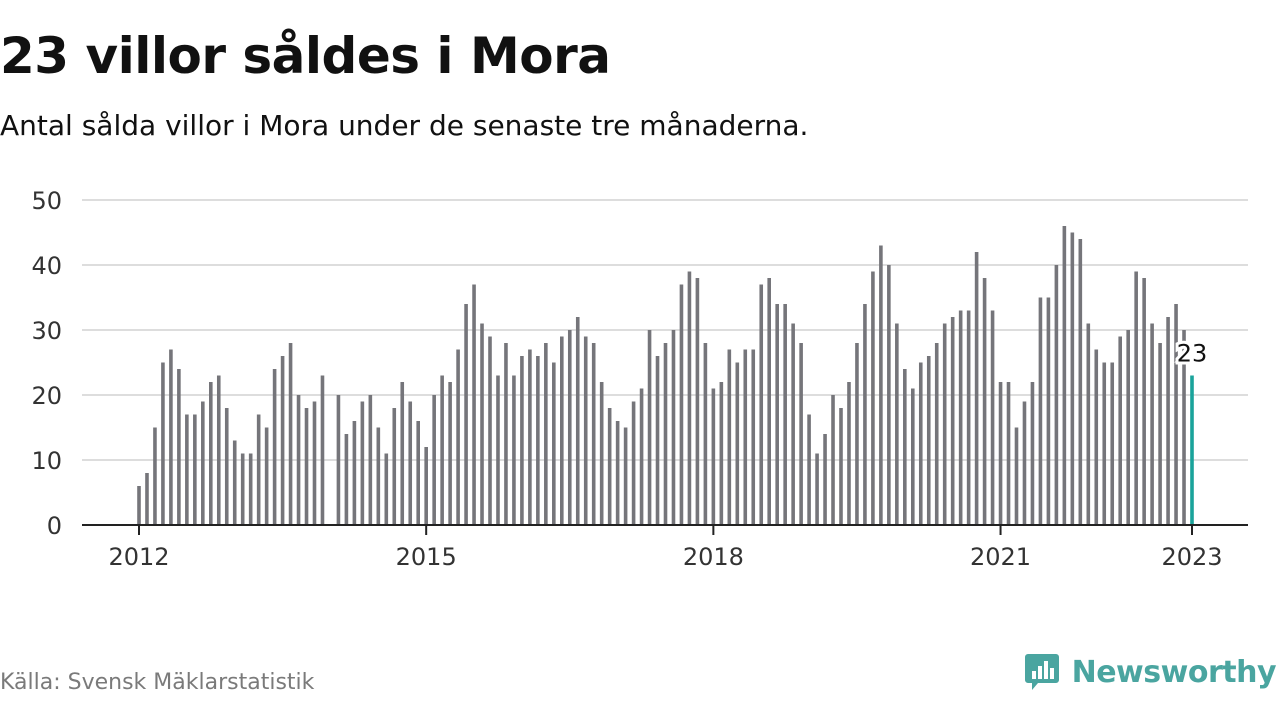 The image size is (1280, 720). I want to click on x-tick-label: 2023, so click(1191, 557).